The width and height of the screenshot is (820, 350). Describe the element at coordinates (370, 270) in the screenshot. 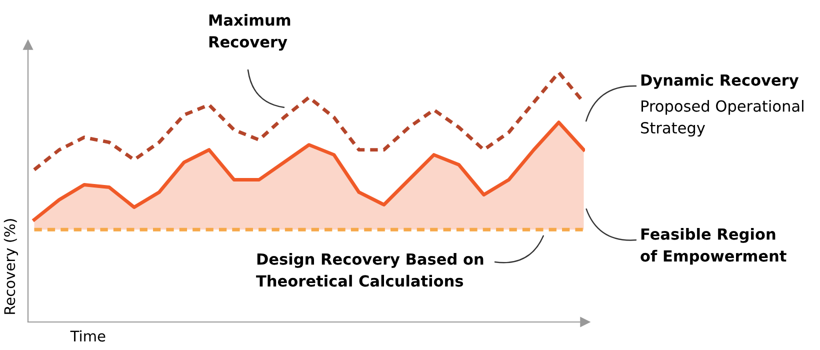

I see `annotation: Design Recovery Based on Theoretical Calculations` at that location.